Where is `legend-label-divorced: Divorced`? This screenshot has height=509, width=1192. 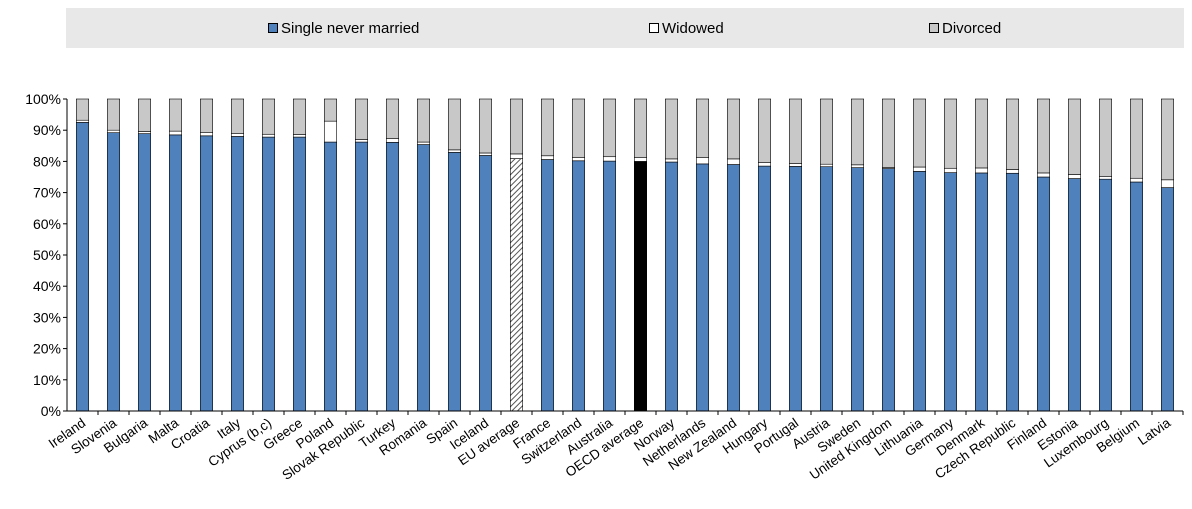 legend-label-divorced: Divorced is located at coordinates (972, 28).